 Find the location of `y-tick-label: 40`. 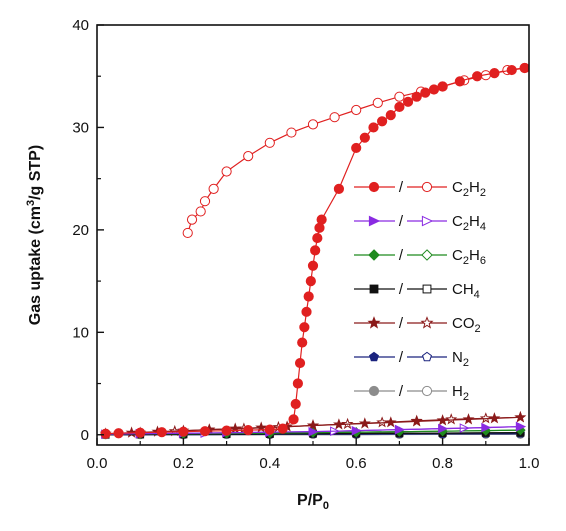

y-tick-label: 40 is located at coordinates (80, 25).